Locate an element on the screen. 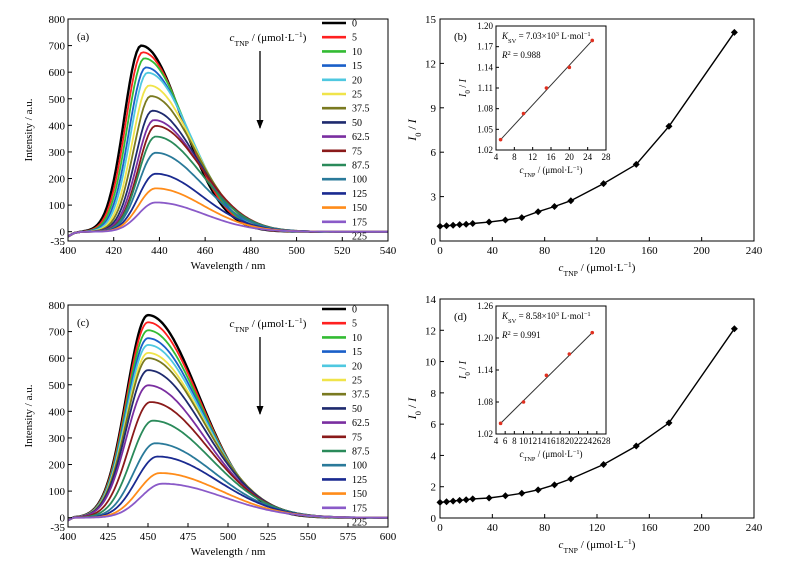 This screenshot has height=579, width=796. legend-entry: 25 is located at coordinates (357, 381).